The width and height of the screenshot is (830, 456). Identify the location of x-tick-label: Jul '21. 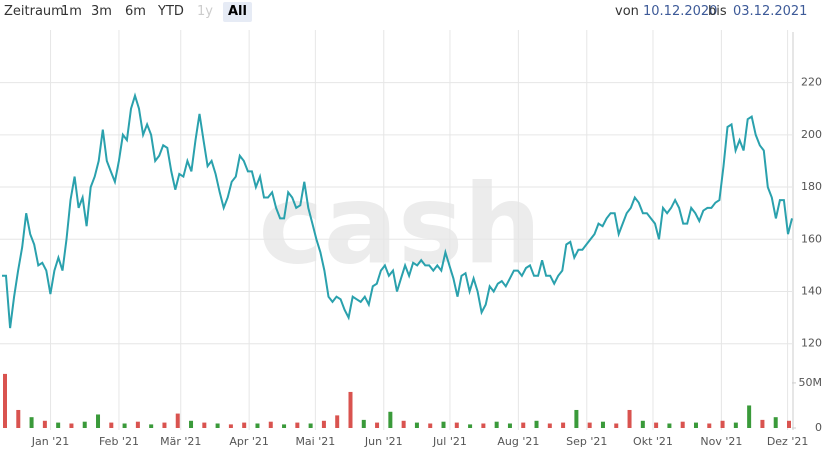
(449, 441).